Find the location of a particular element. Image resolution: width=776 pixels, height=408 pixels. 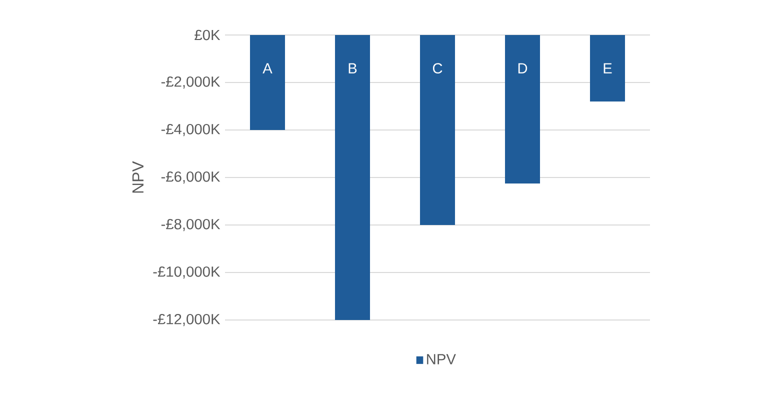

y-tick-label: -£2,000K is located at coordinates (190, 82).